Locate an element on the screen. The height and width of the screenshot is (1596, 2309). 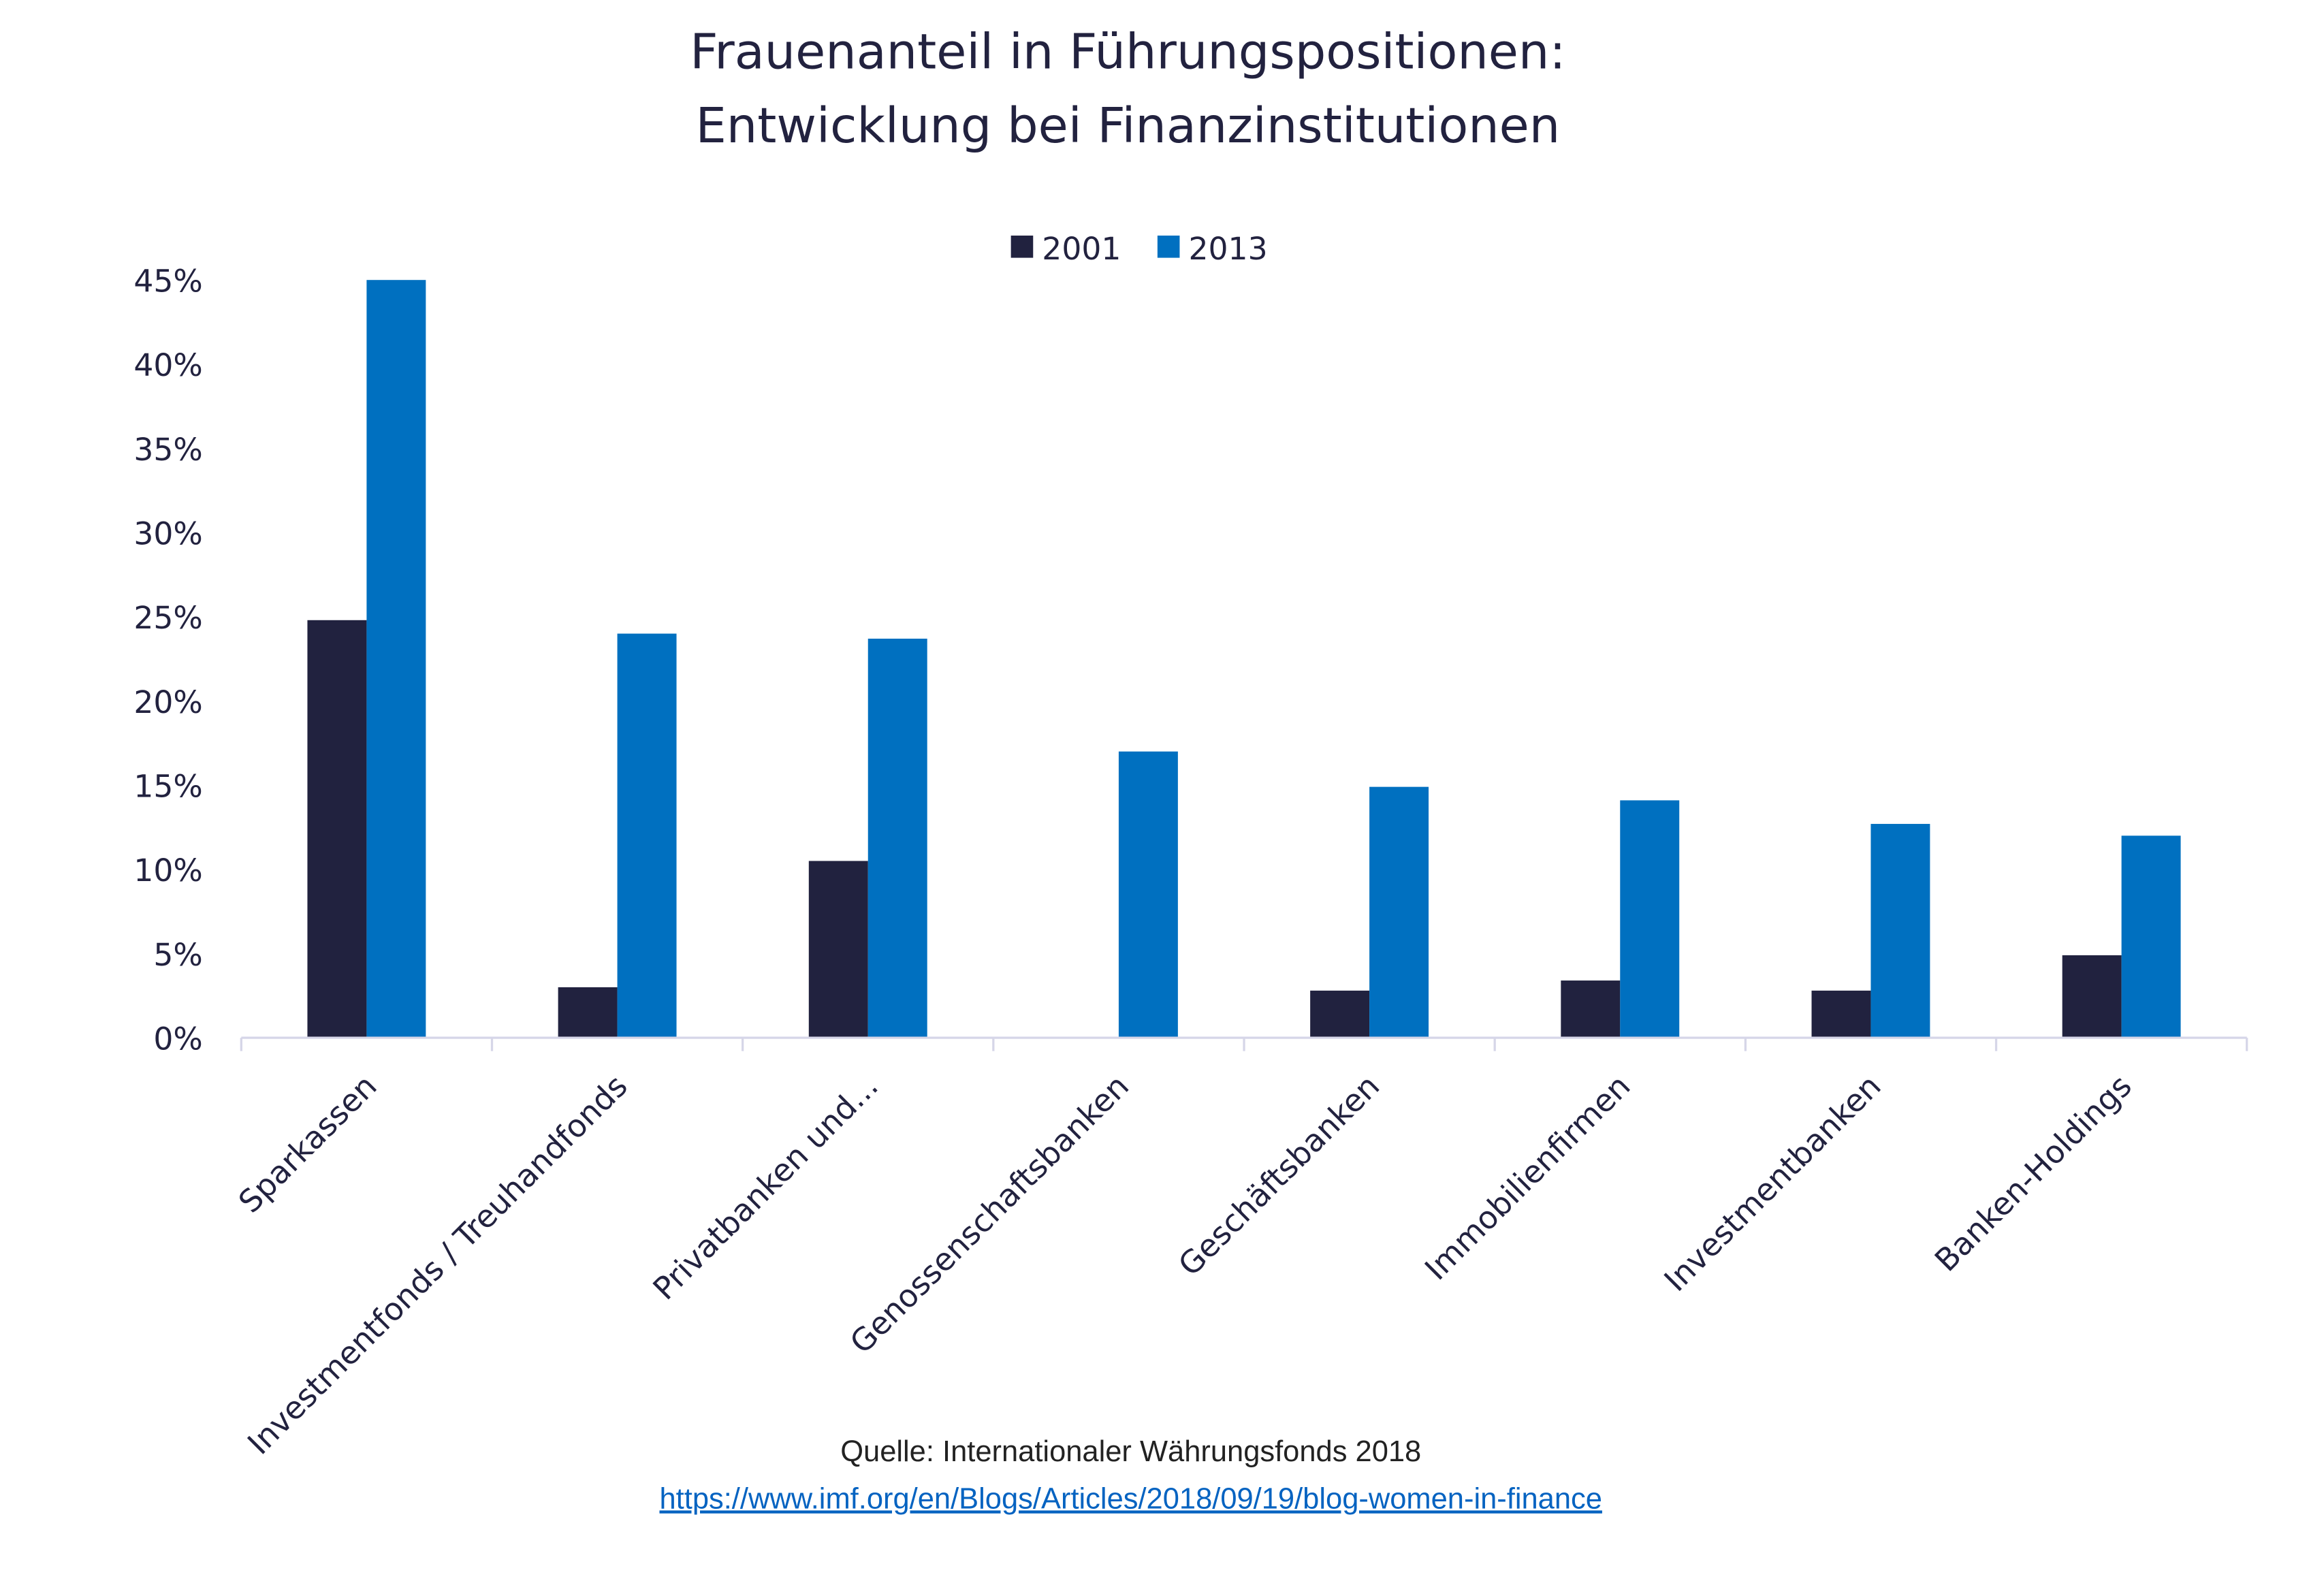
y-tick-label: 5% is located at coordinates (177, 955).